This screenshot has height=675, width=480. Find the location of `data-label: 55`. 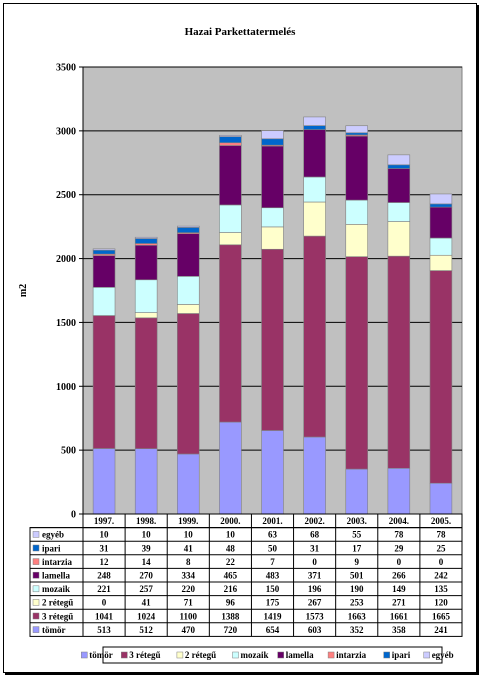

data-label: 55 is located at coordinates (357, 535).